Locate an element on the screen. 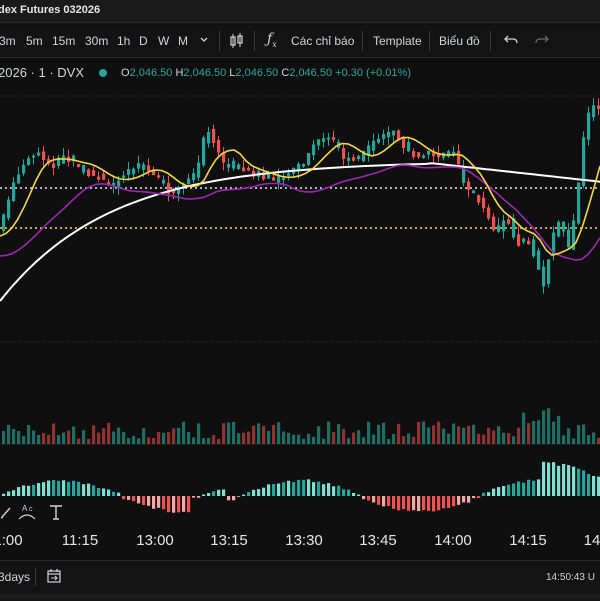 The image size is (600, 601). redo-icon is located at coordinates (542, 41).